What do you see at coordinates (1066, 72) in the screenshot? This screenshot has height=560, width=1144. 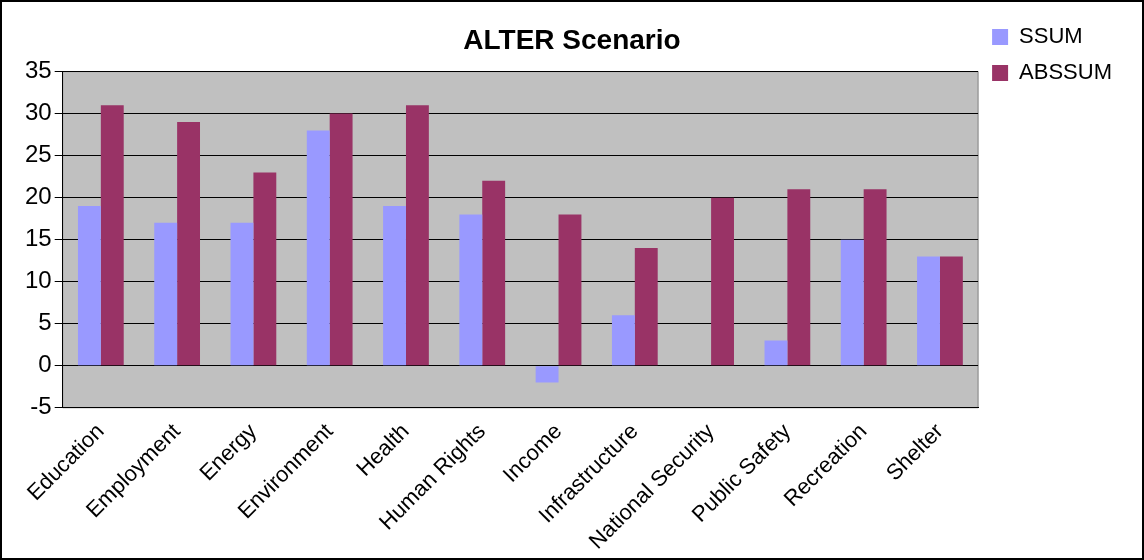 I see `legend-label: ABSSUM` at bounding box center [1066, 72].